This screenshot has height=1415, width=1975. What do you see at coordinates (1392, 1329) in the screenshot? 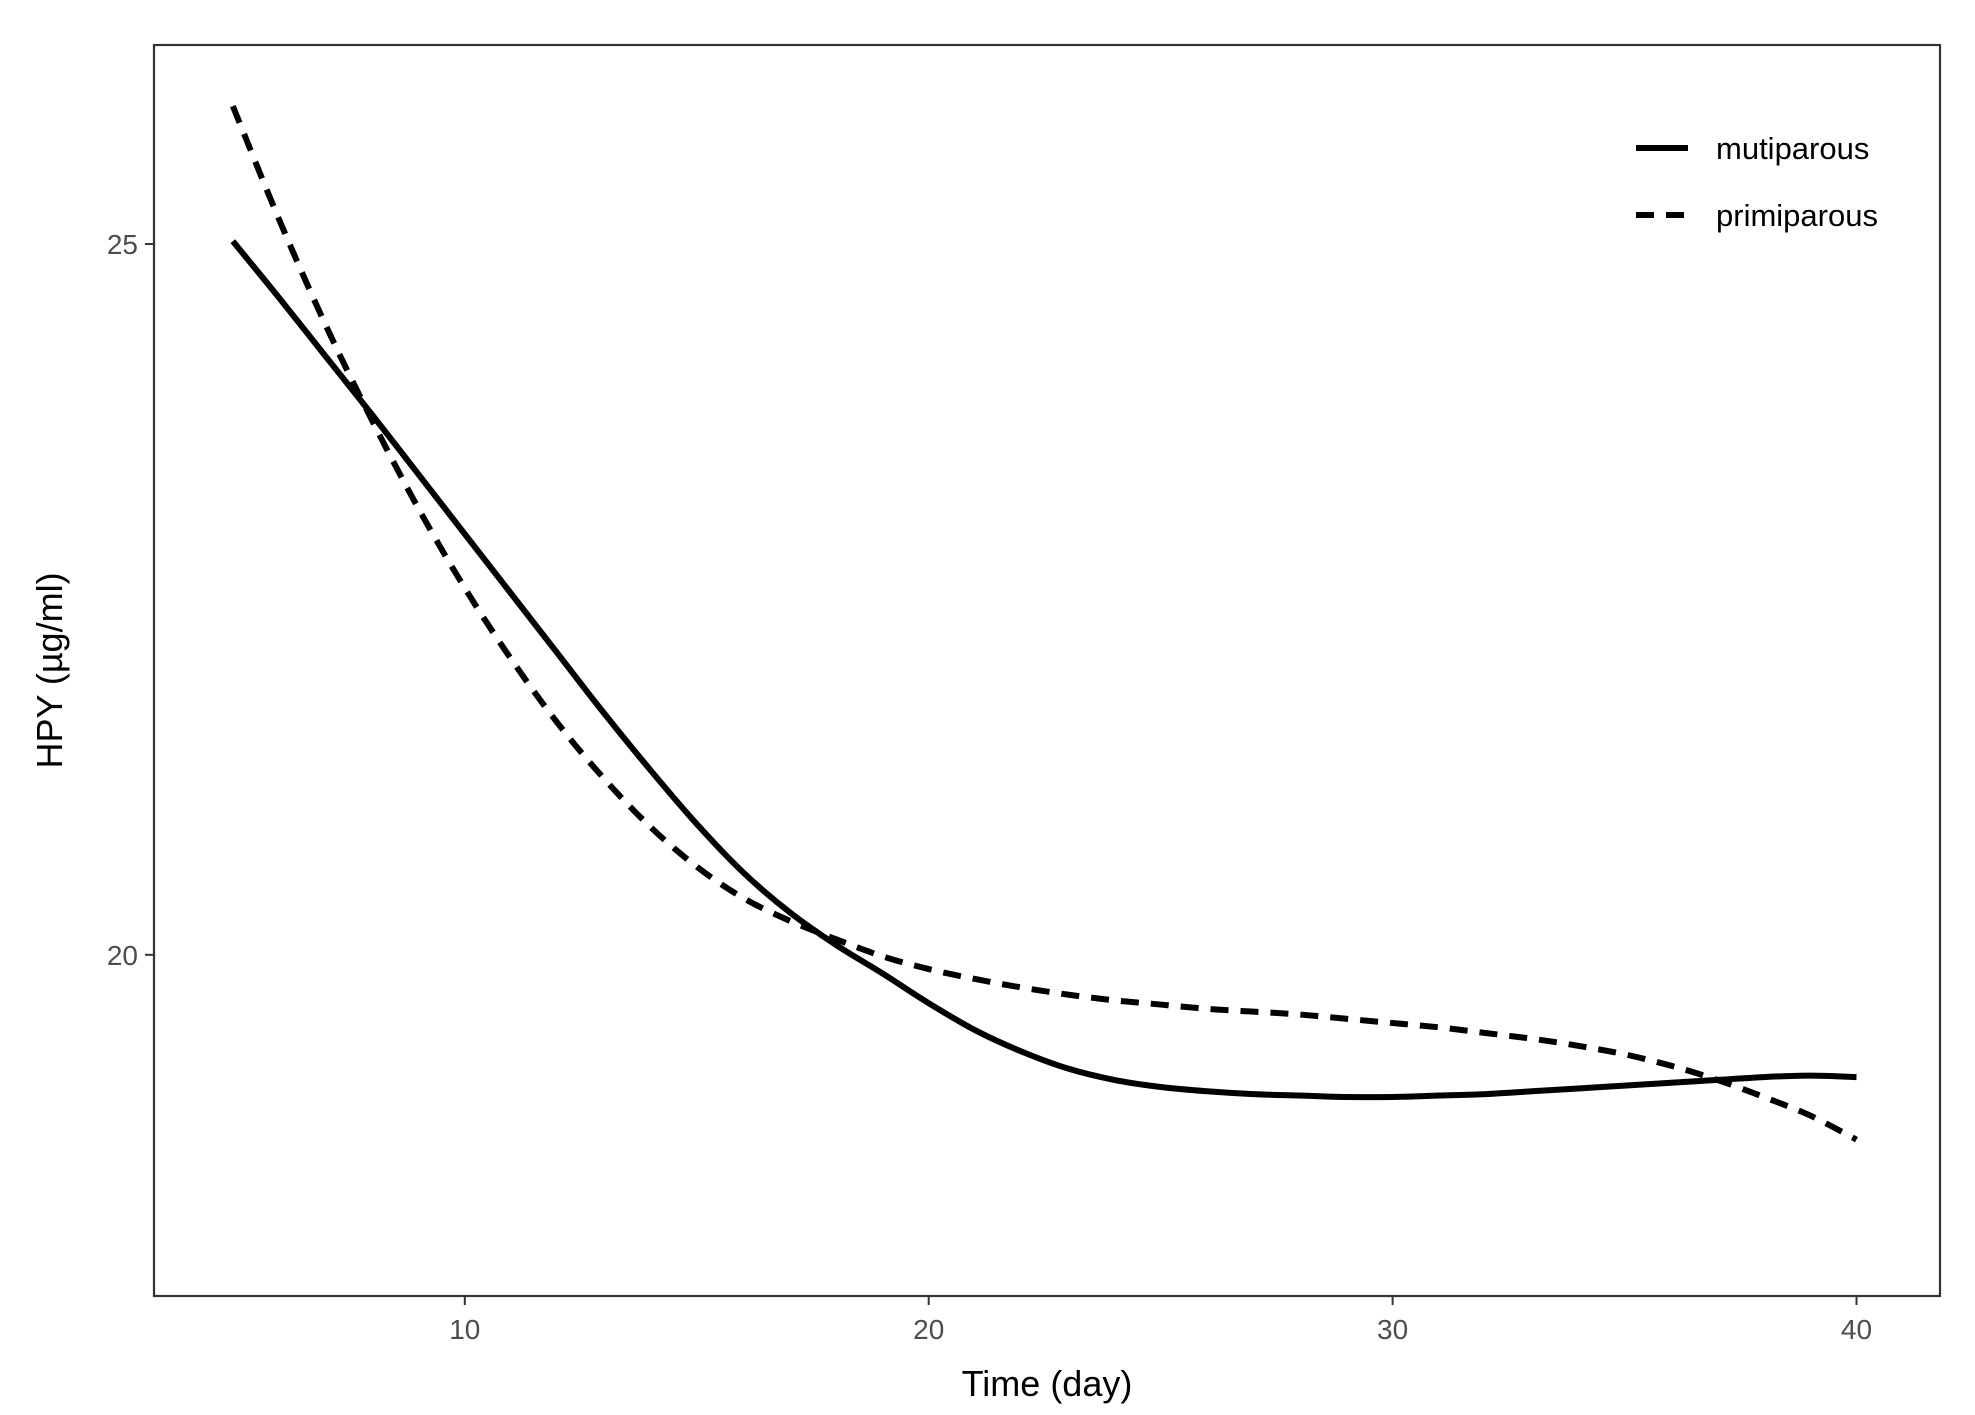
I see `x-tick-label: 30` at bounding box center [1392, 1329].